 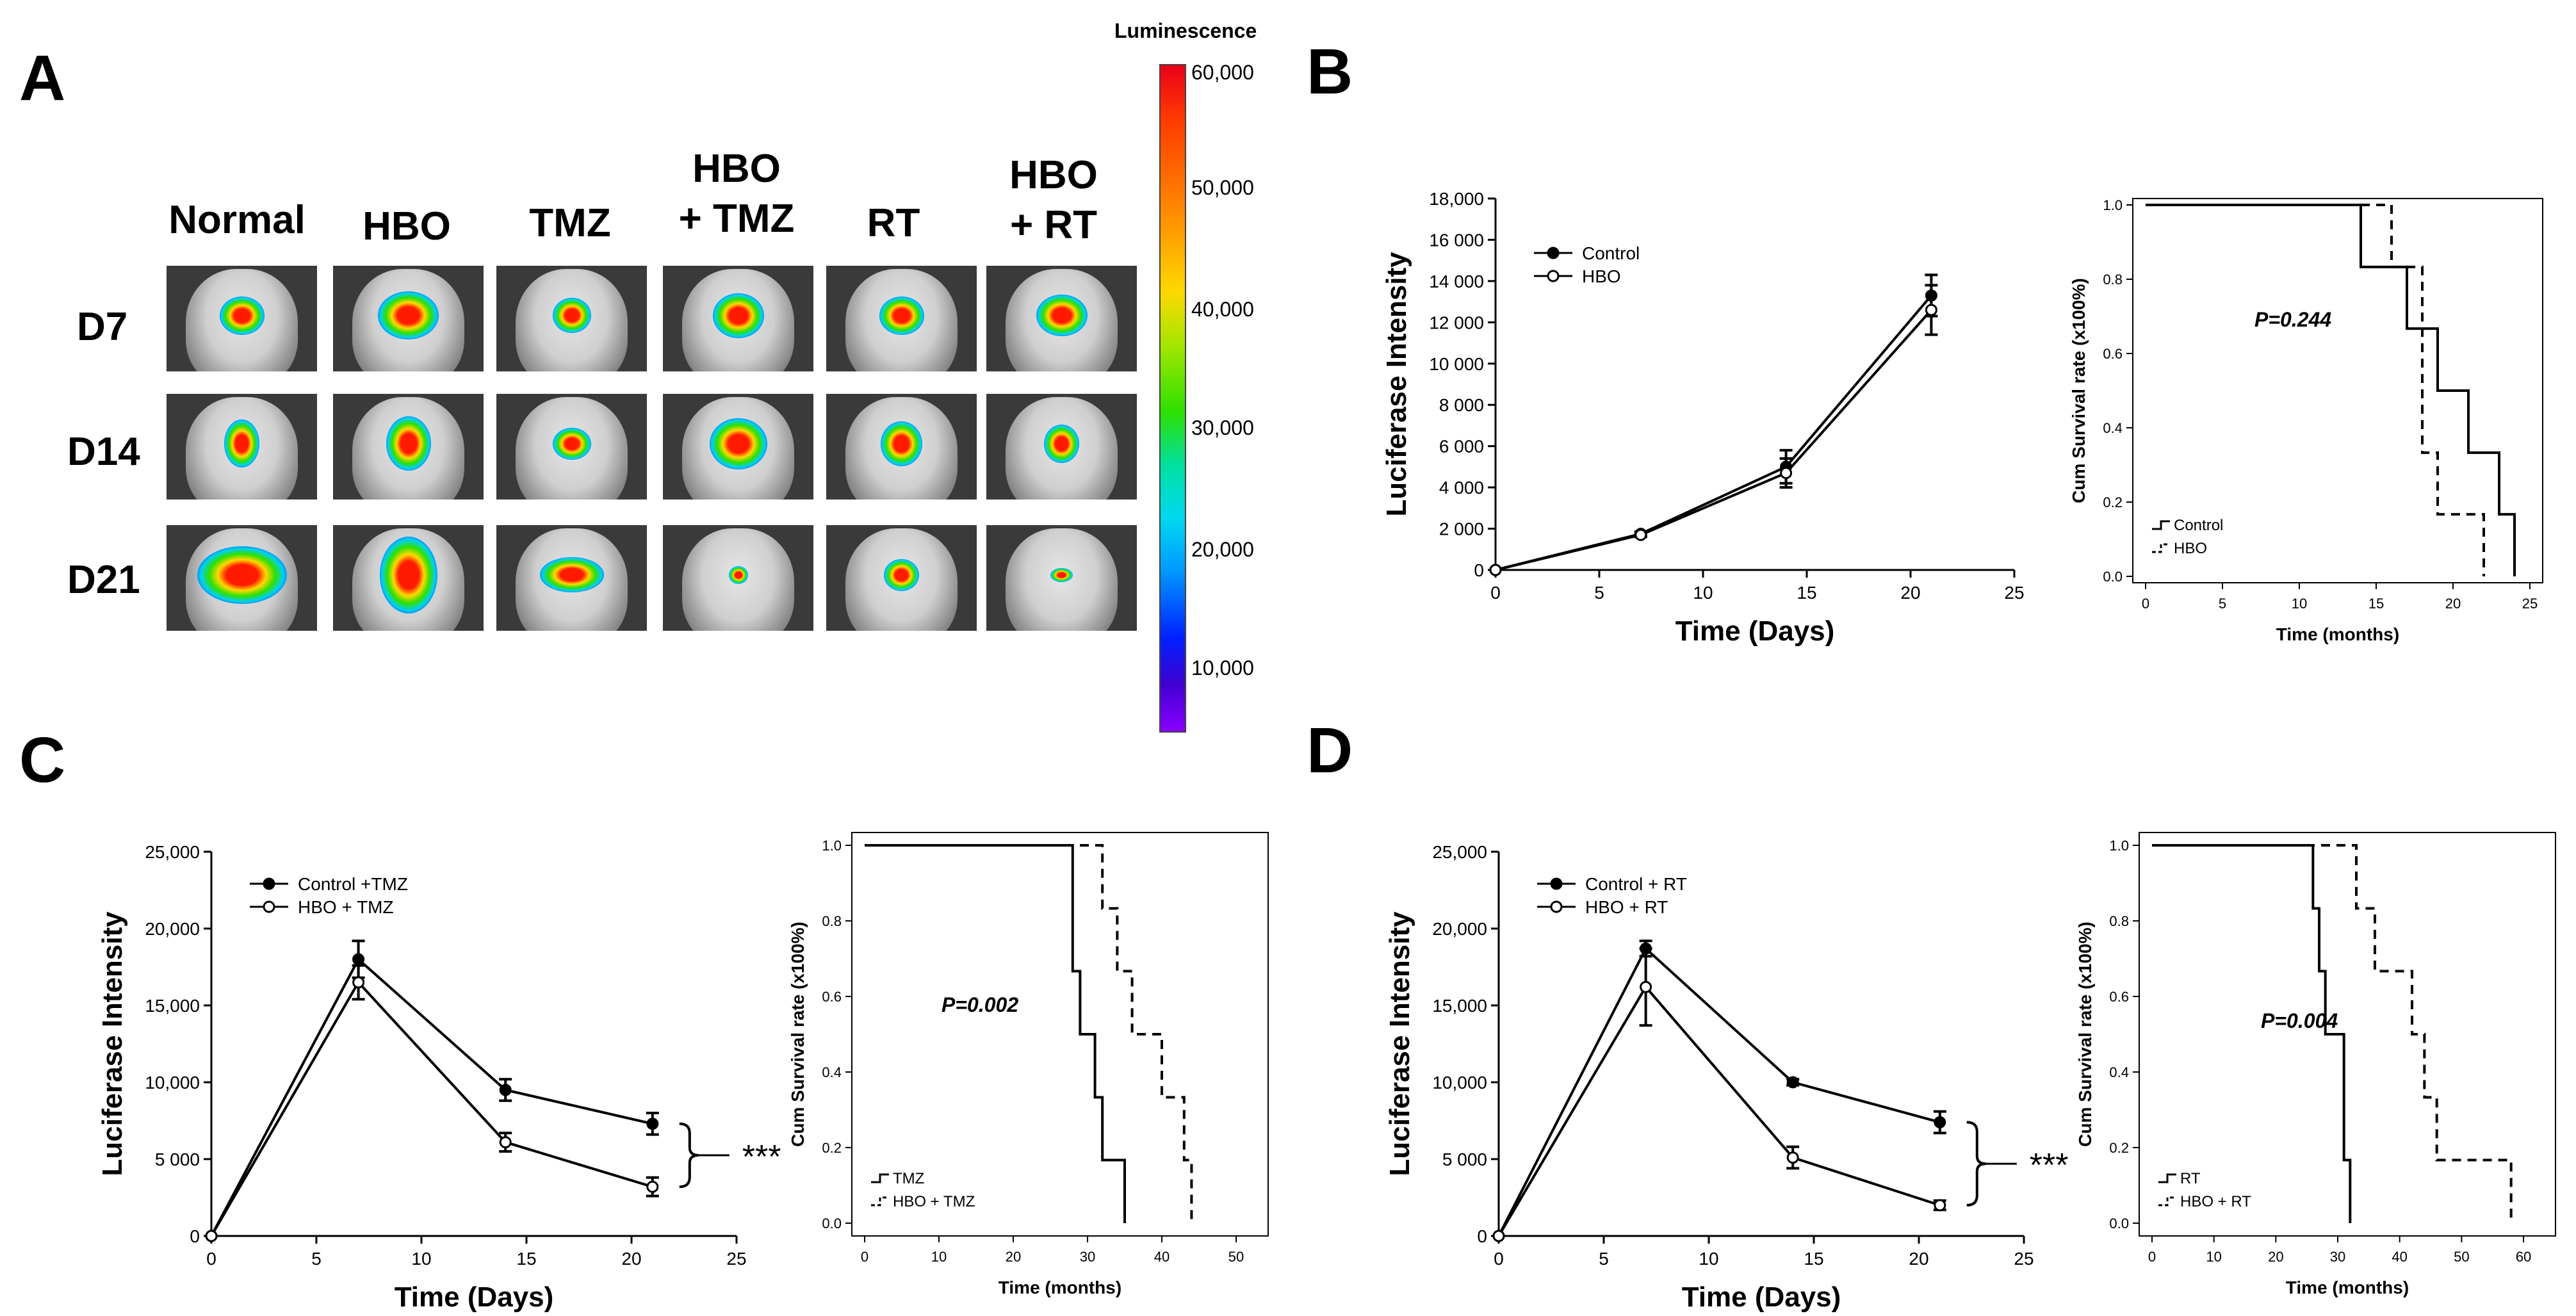 I want to click on y-tick-label: 18,000, so click(x=1456, y=199).